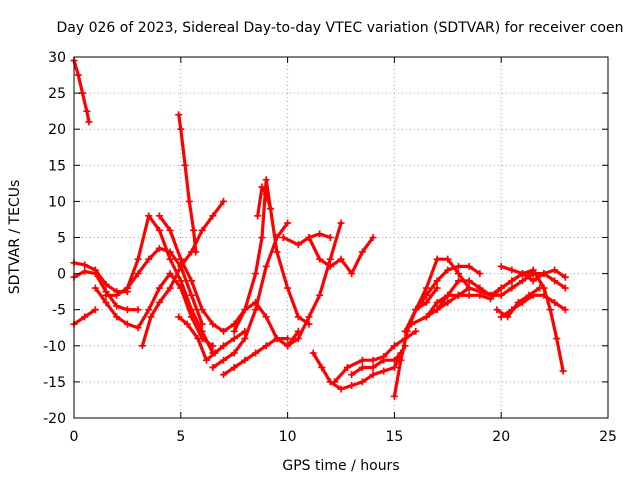 The width and height of the screenshot is (640, 480). I want to click on y-tick-label: 30, so click(57, 58).